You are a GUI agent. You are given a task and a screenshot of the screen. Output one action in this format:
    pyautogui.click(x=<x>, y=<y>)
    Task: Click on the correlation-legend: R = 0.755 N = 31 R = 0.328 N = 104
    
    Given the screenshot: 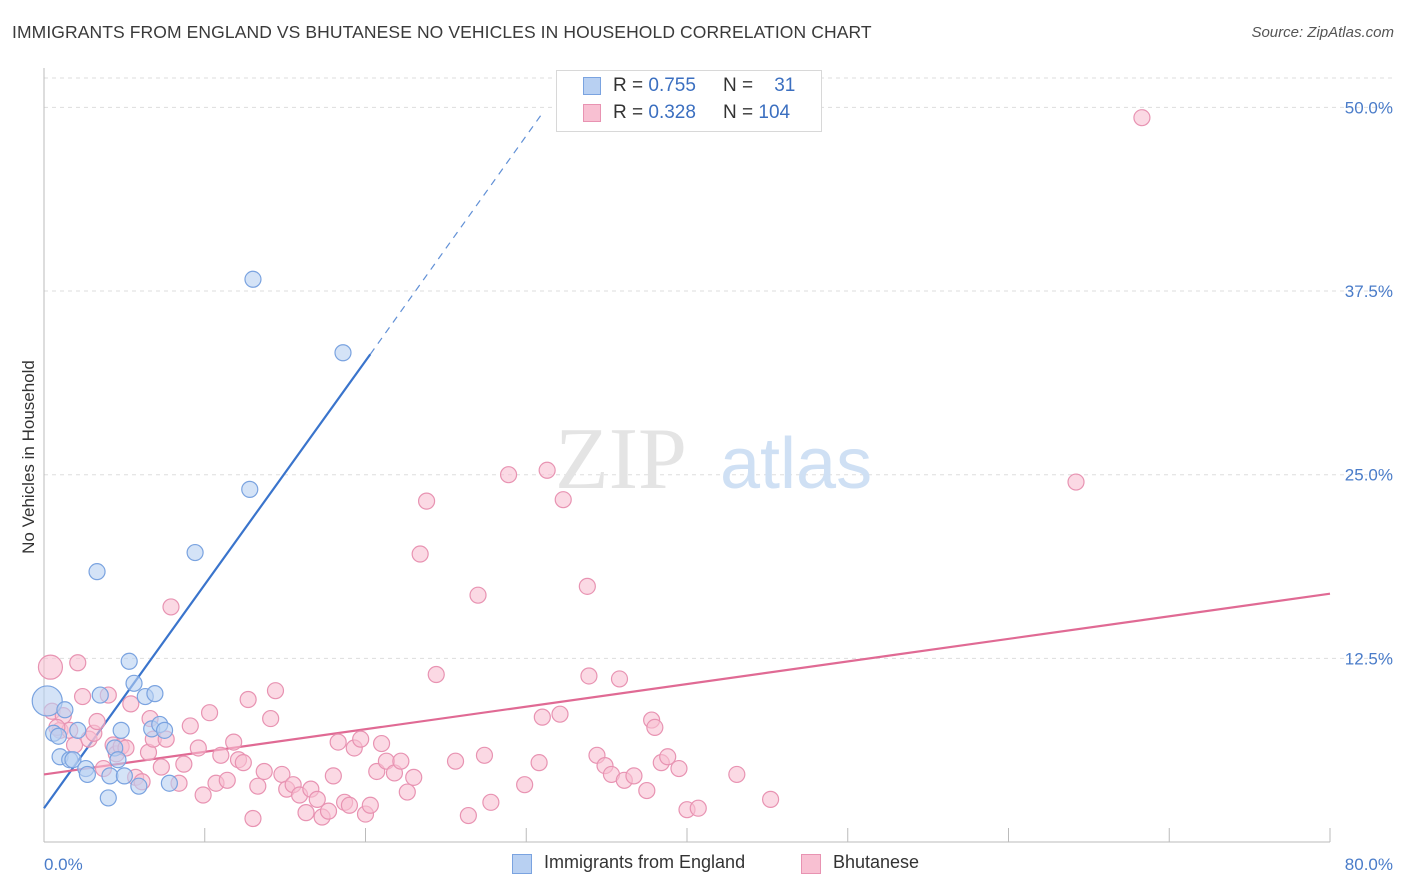 What is the action you would take?
    pyautogui.click(x=689, y=101)
    